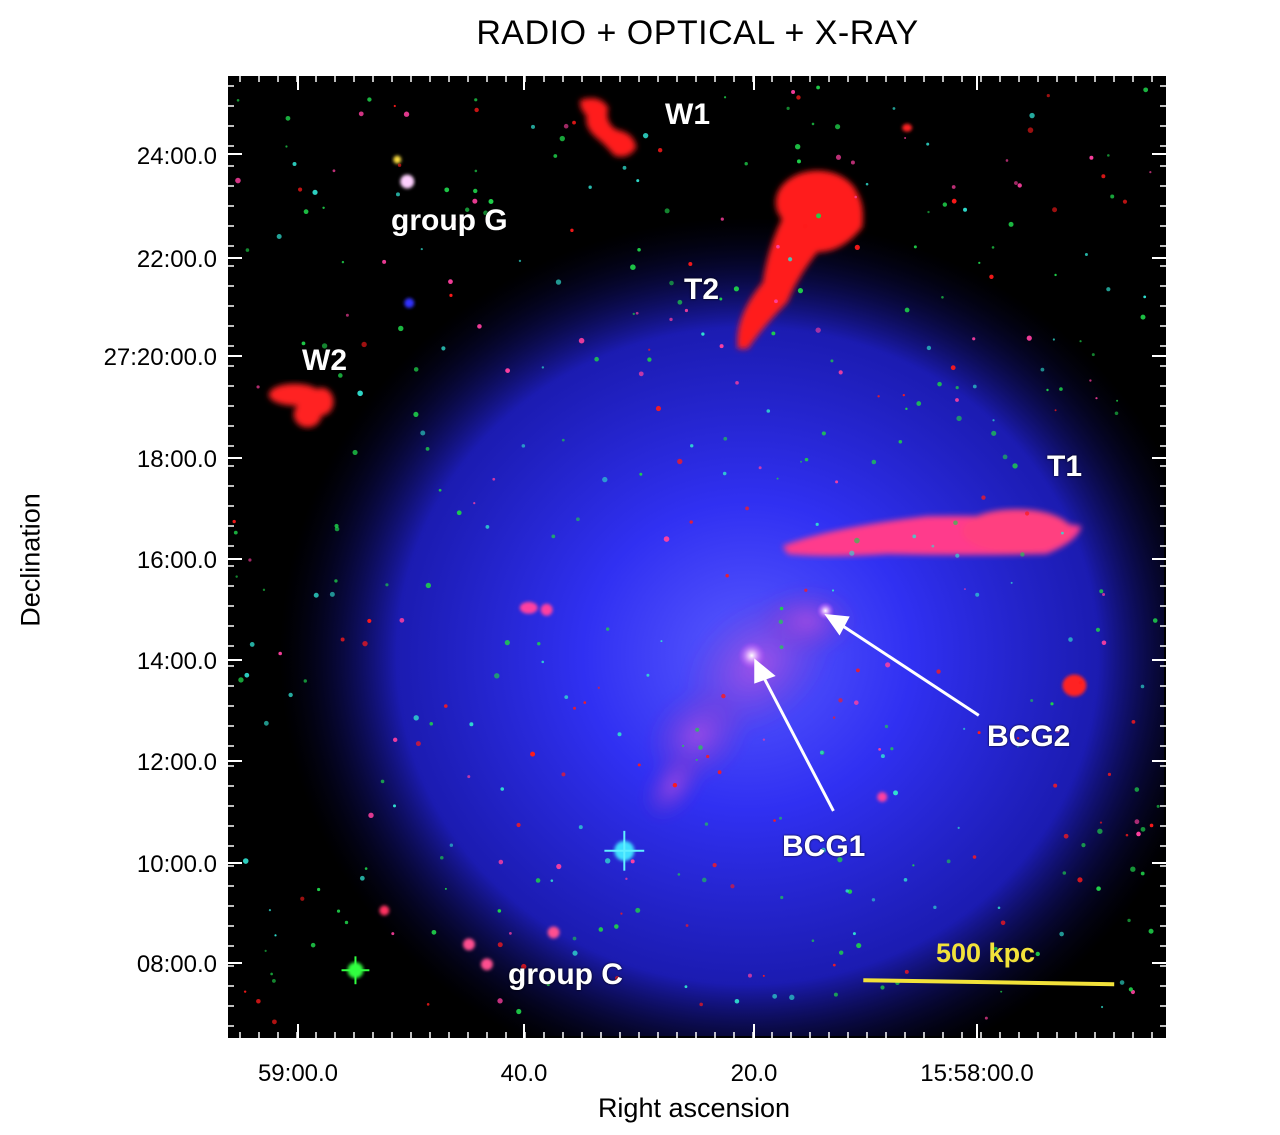 This screenshot has height=1135, width=1280. What do you see at coordinates (824, 846) in the screenshot?
I see `label-bcg1: BCG1` at bounding box center [824, 846].